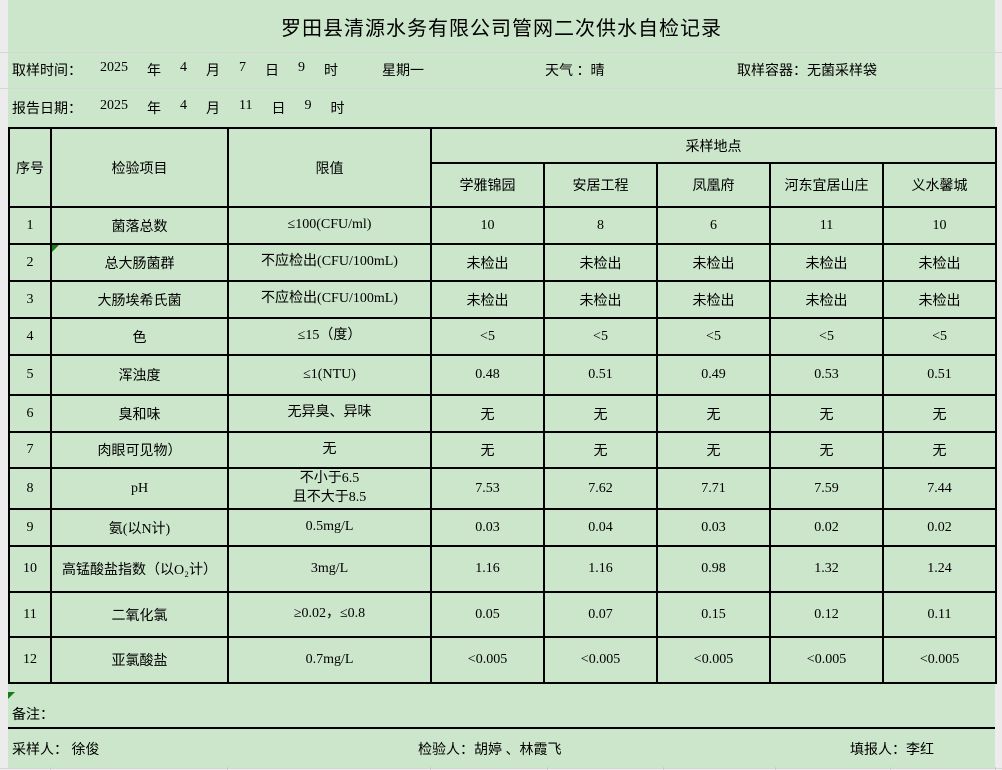 The height and width of the screenshot is (770, 1002). Describe the element at coordinates (329, 336) in the screenshot. I see `cell-limit: ≤15（度）` at that location.